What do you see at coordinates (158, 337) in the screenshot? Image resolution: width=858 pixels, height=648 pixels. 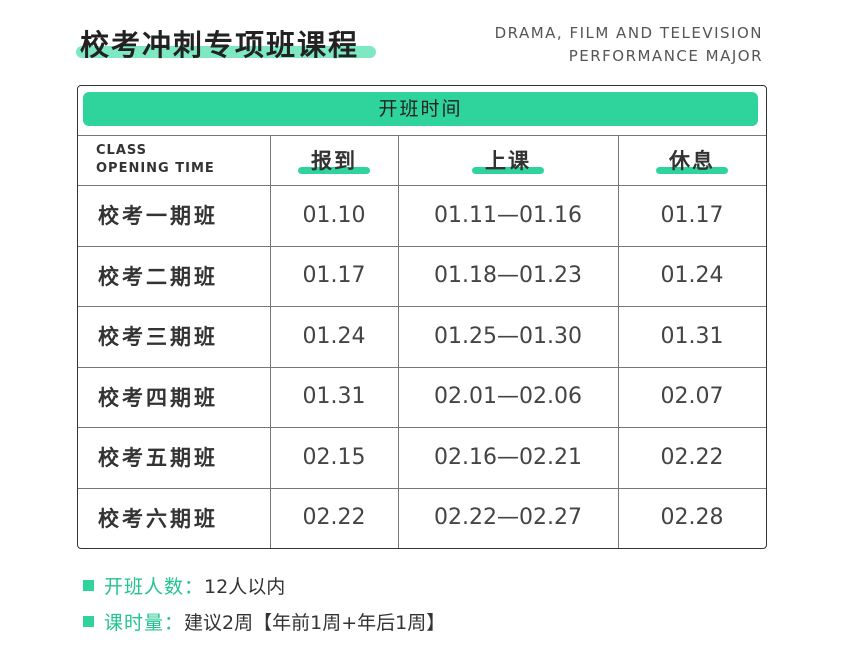 I see `row-header: 校考三期班` at bounding box center [158, 337].